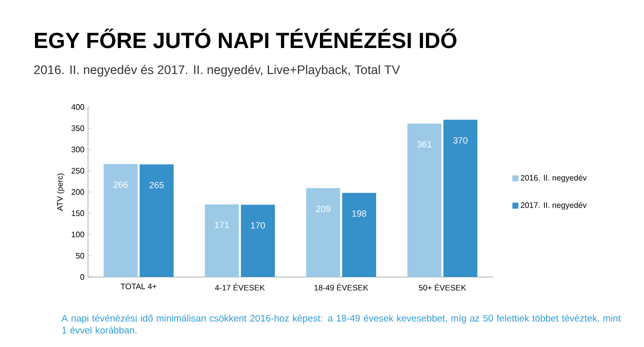 This screenshot has width=644, height=347. Describe the element at coordinates (258, 225) in the screenshot. I see `data-label: 170` at that location.